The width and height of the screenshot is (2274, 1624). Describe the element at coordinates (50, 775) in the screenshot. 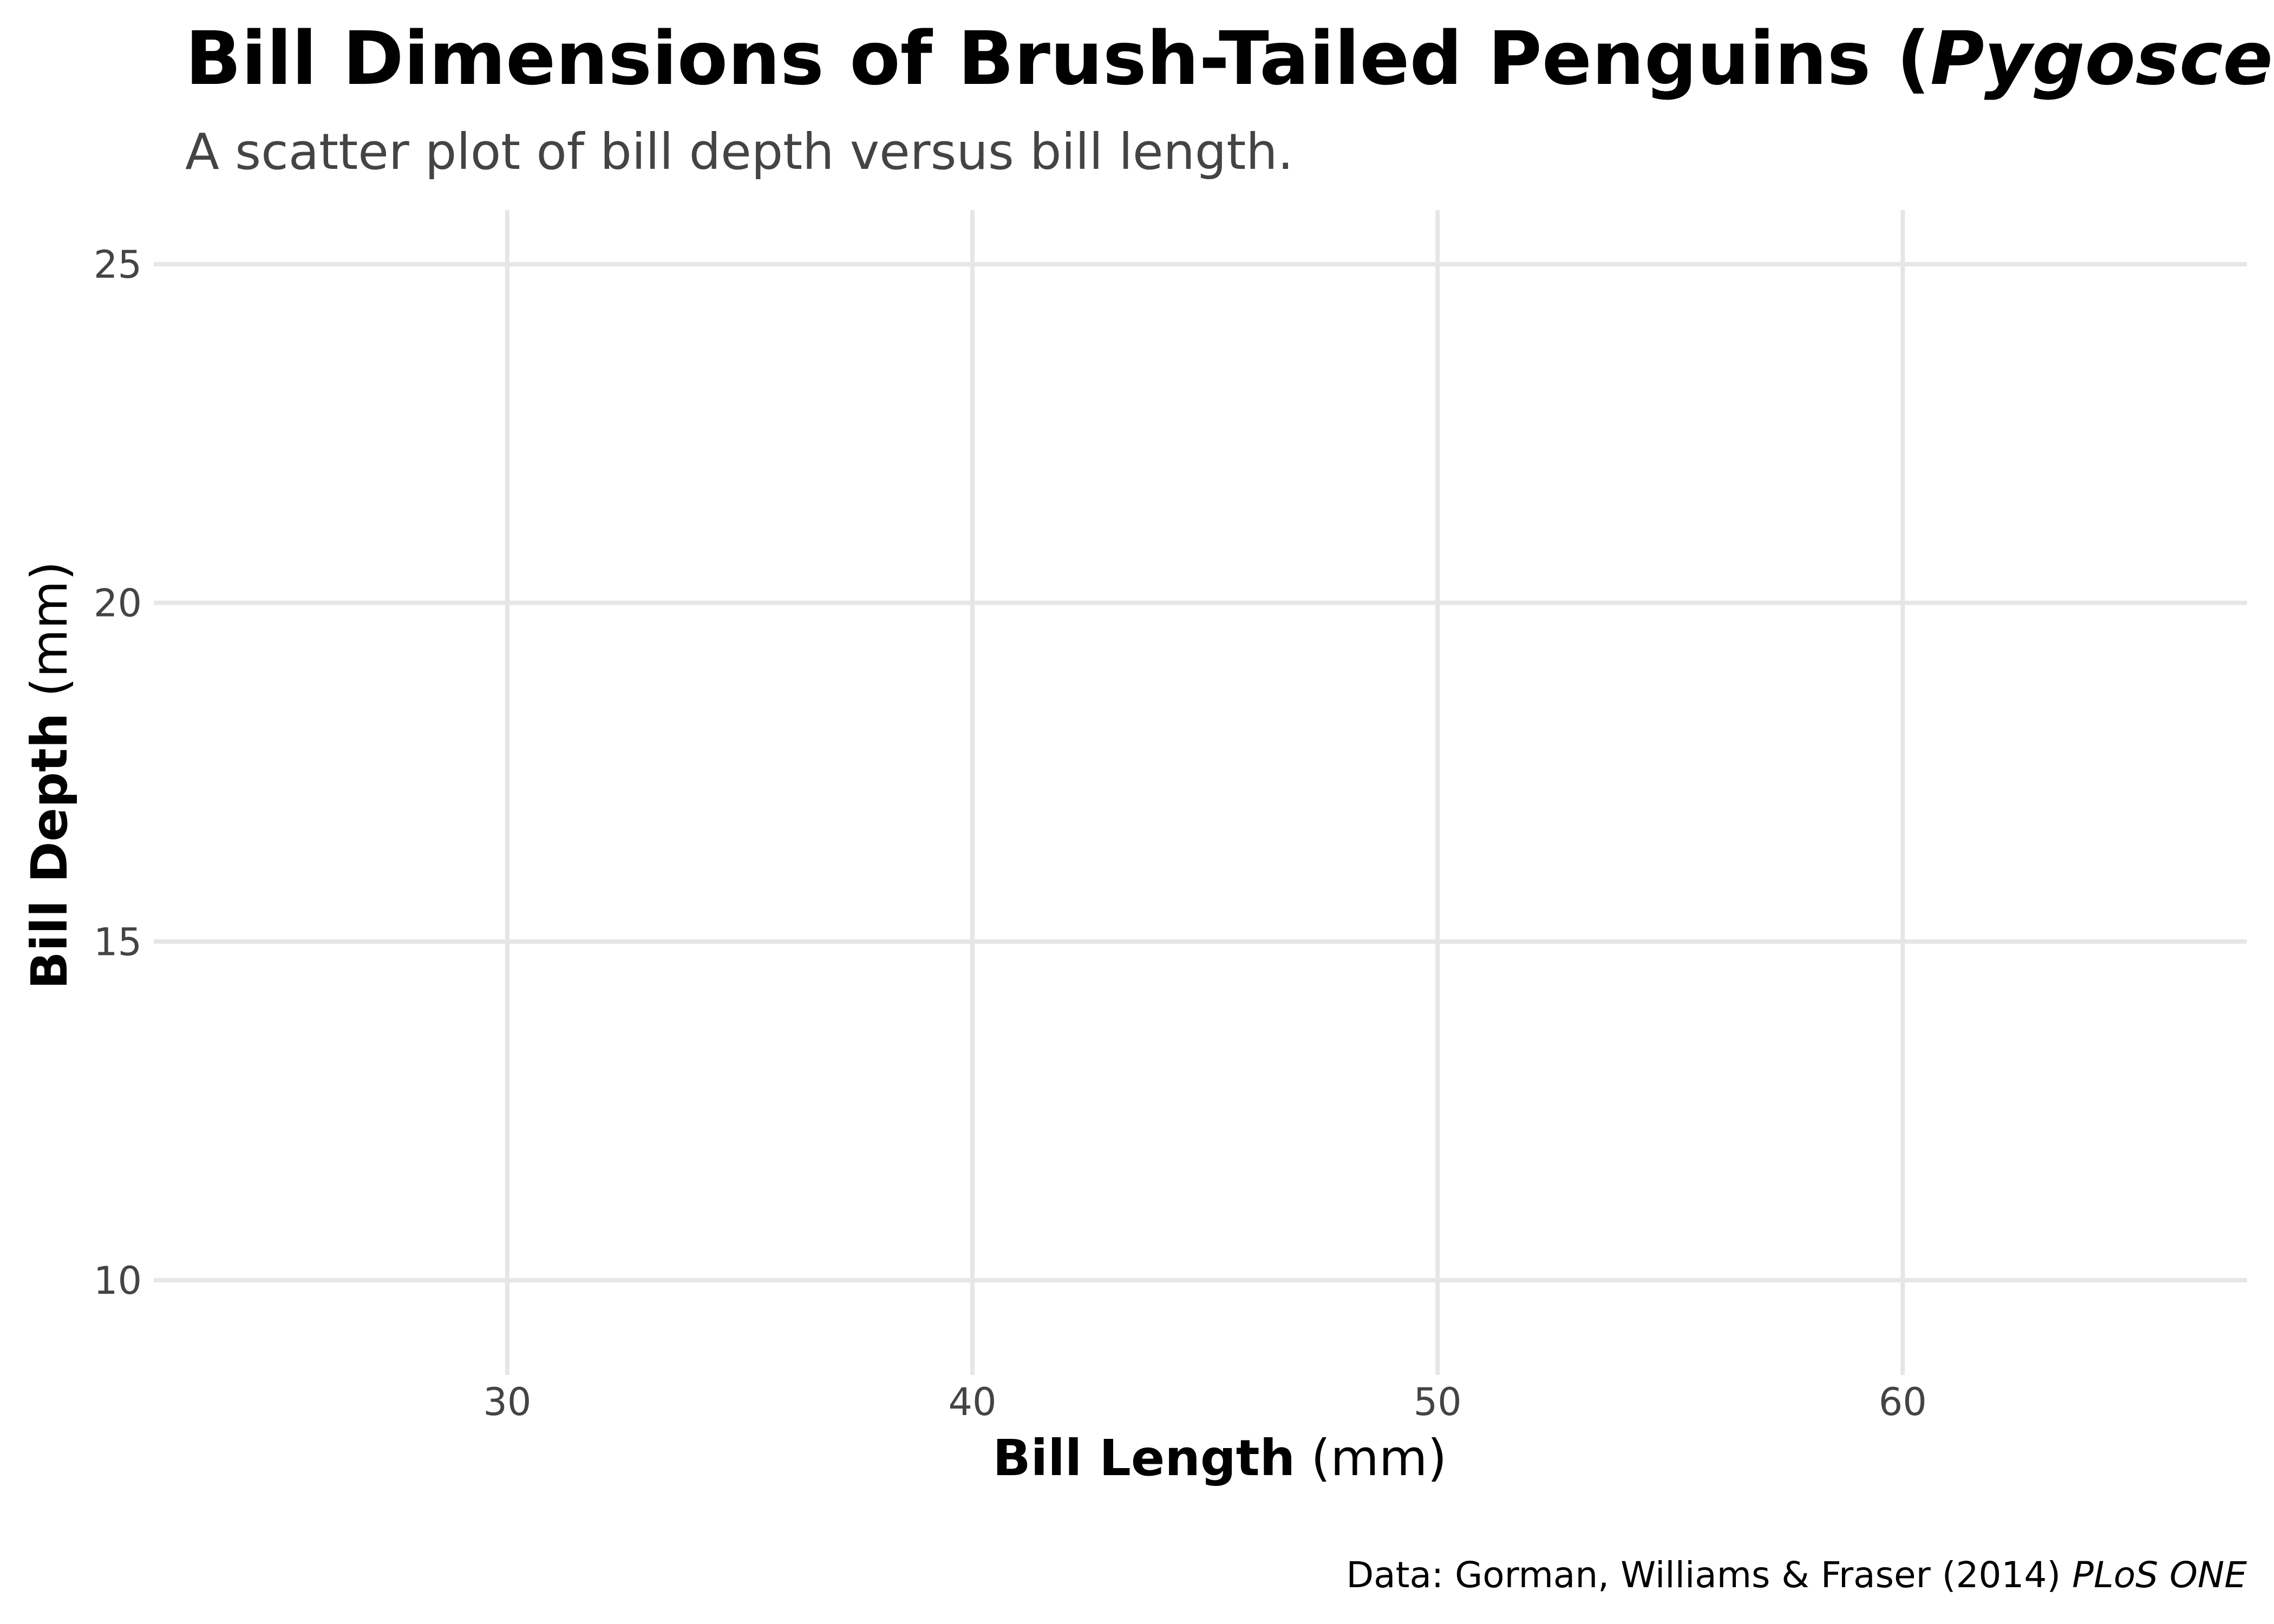

I see `y-axis-title: Bill Depth (mm)` at that location.